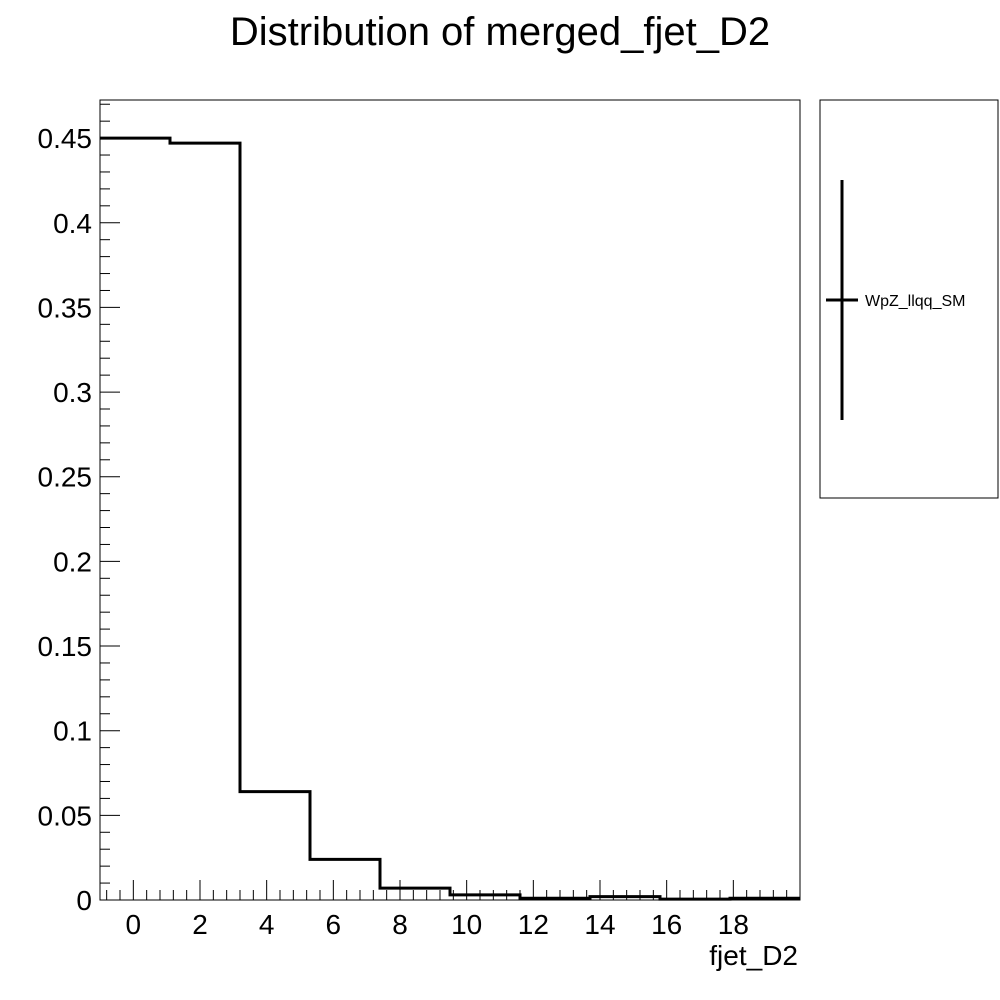  What do you see at coordinates (65, 519) in the screenshot?
I see `y-axis-tick-labels: 0 0.05 0.1 0.15 0.2 0.25 0.3 0.35 0.4 0.45` at bounding box center [65, 519].